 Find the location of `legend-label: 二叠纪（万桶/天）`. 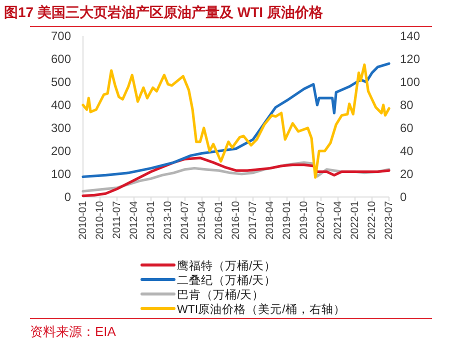

legend-label: 二叠纪（万桶/天） is located at coordinates (226, 280).